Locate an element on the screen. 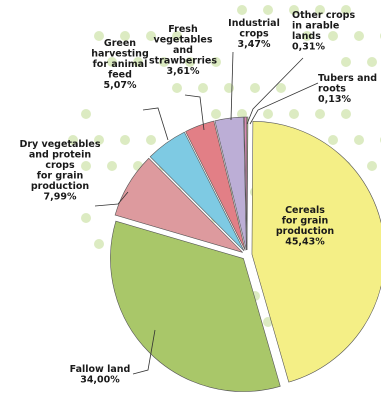 This screenshot has width=381, height=396. leader-line-tubers is located at coordinates (284, 103).